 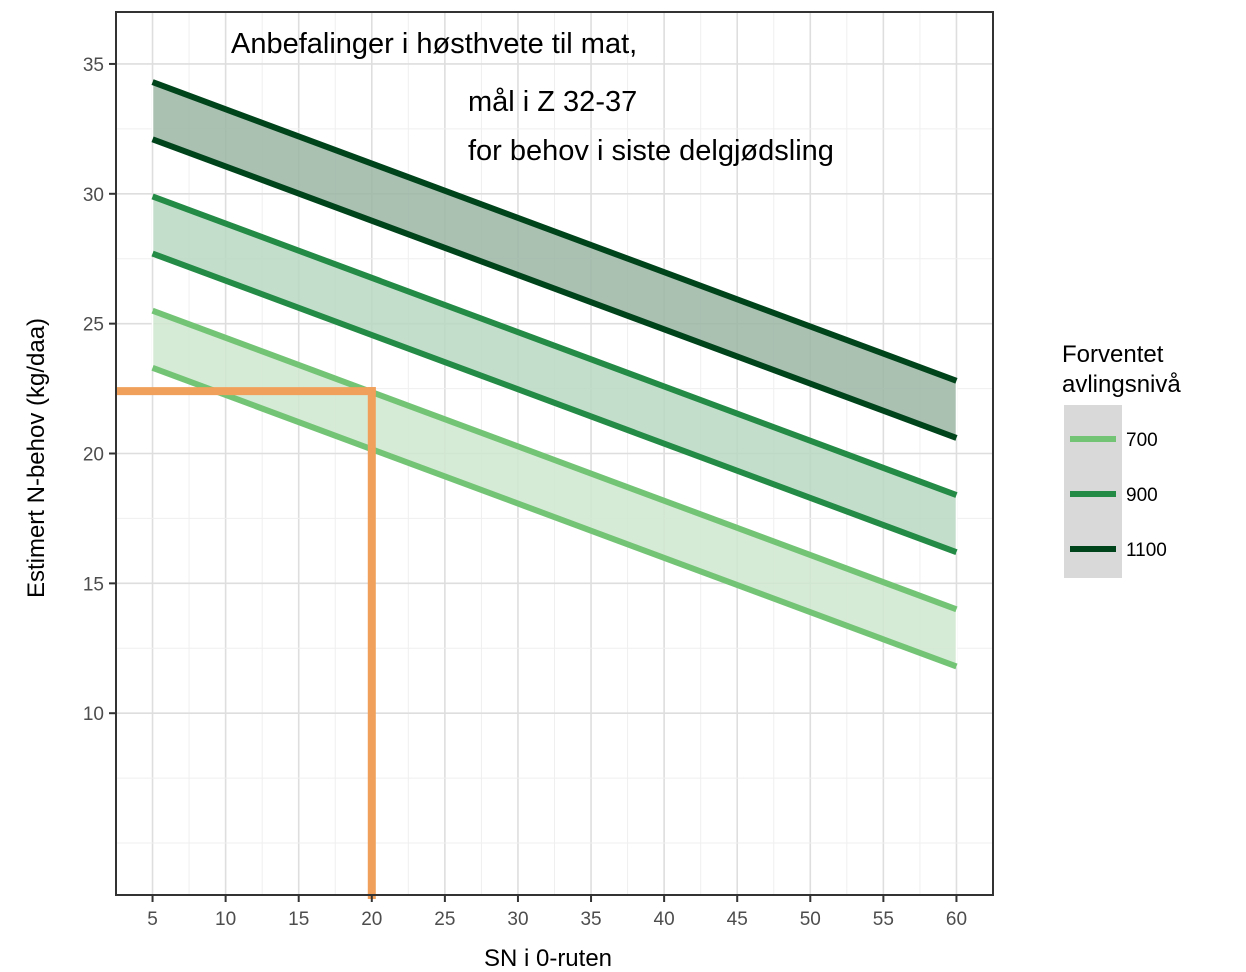 What do you see at coordinates (651, 151) in the screenshot?
I see `annotation-line-3: for behov i siste delgjødsling` at bounding box center [651, 151].